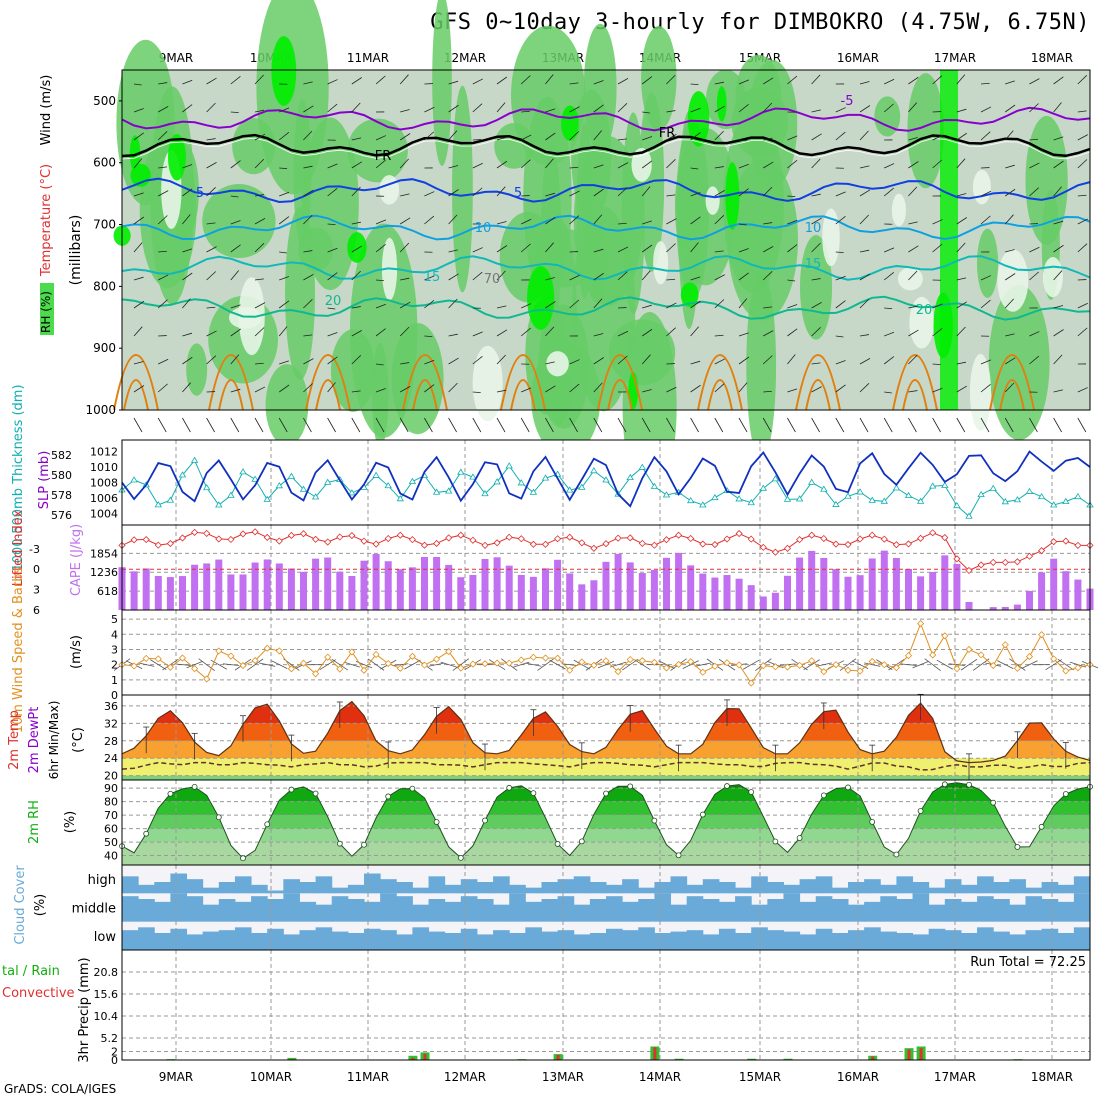 This screenshot has height=1100, width=1100. Describe the element at coordinates (76, 560) in the screenshot. I see `axis-label: CAPE (J/kg)` at that location.